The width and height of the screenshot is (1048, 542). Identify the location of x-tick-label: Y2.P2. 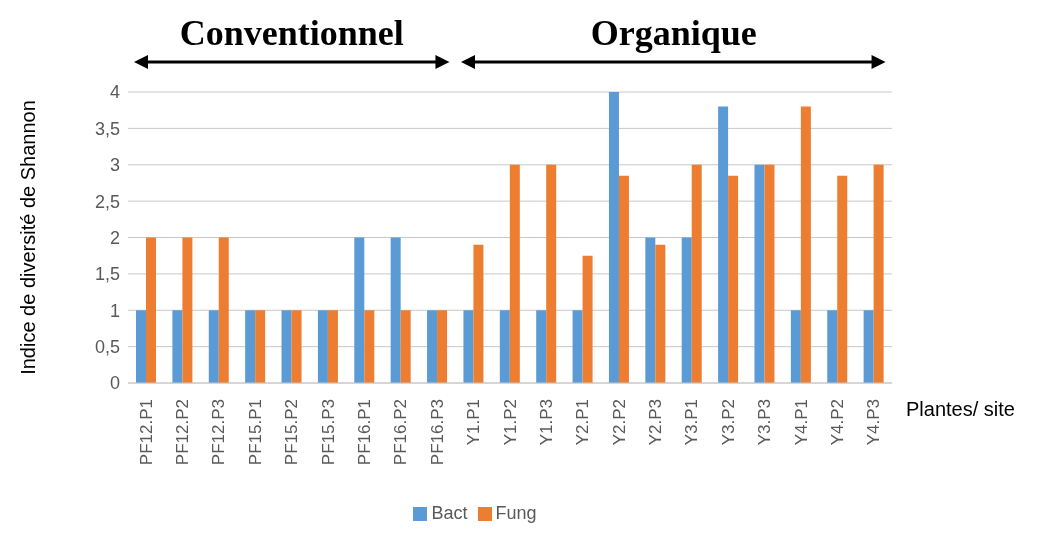
(619, 422).